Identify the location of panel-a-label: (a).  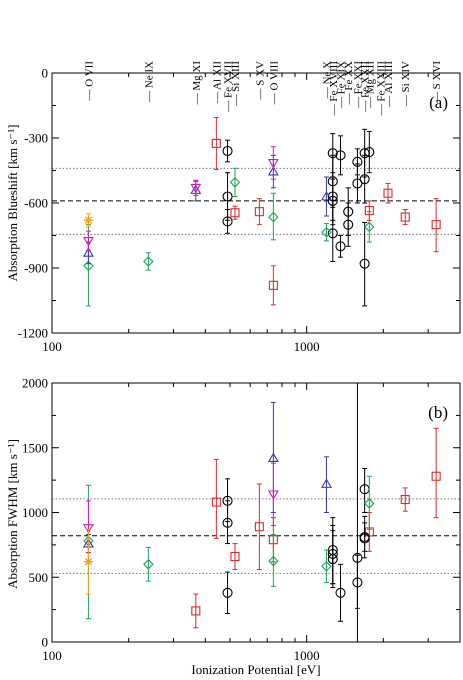
(438, 102).